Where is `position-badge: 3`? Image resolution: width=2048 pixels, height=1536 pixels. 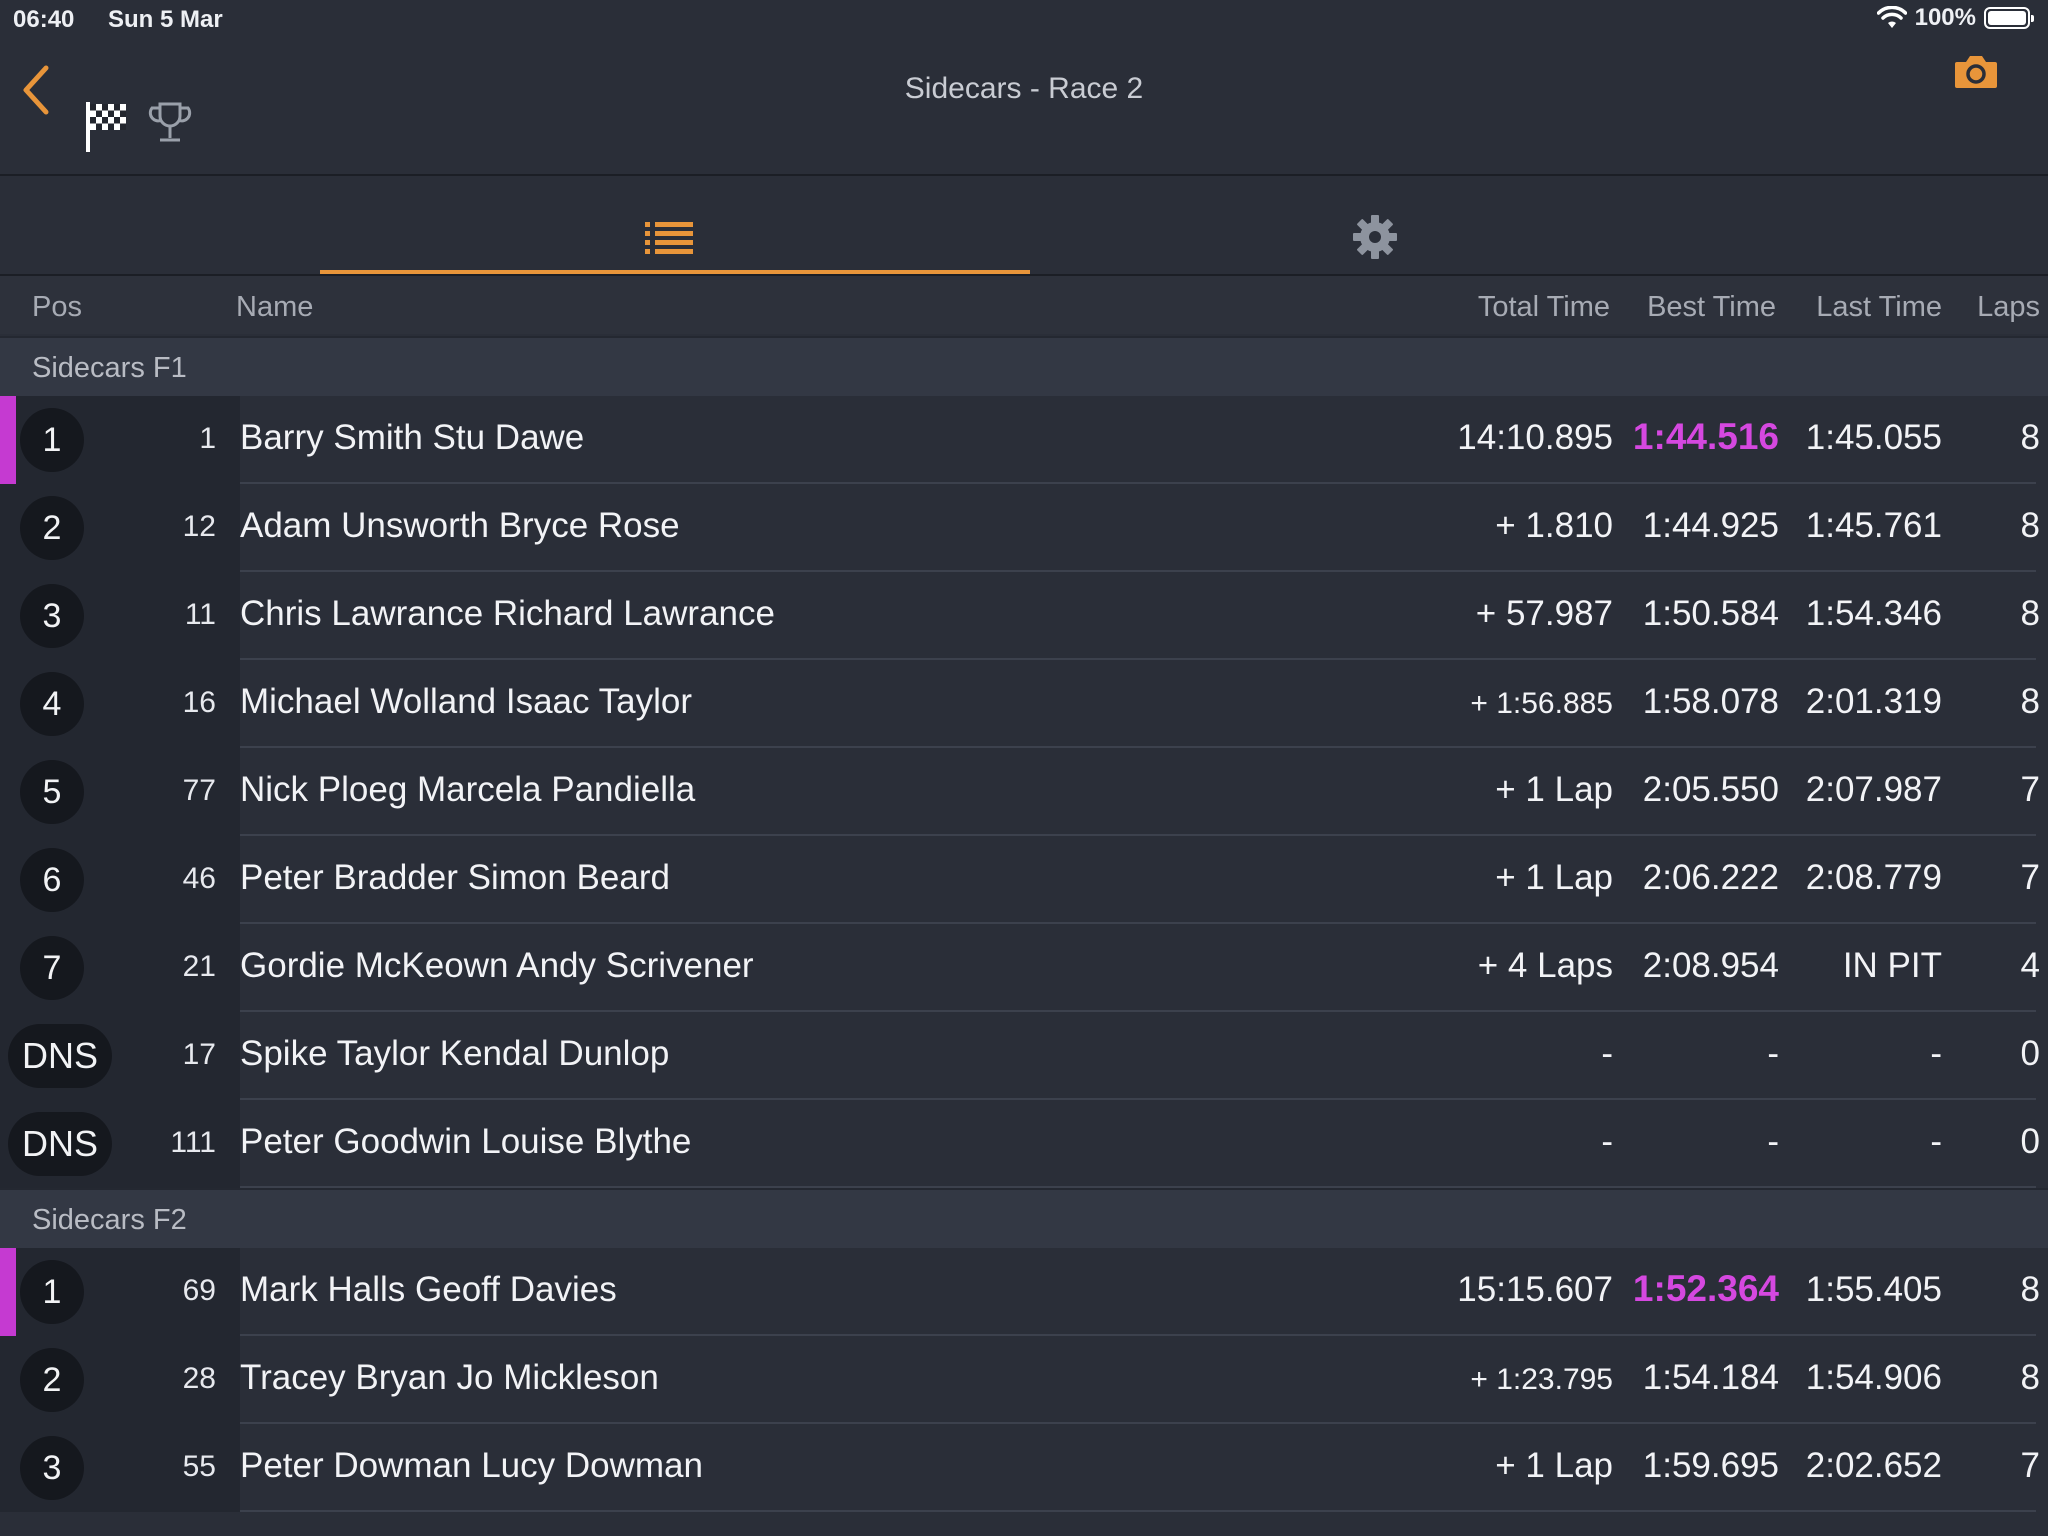 position-badge: 3 is located at coordinates (52, 1468).